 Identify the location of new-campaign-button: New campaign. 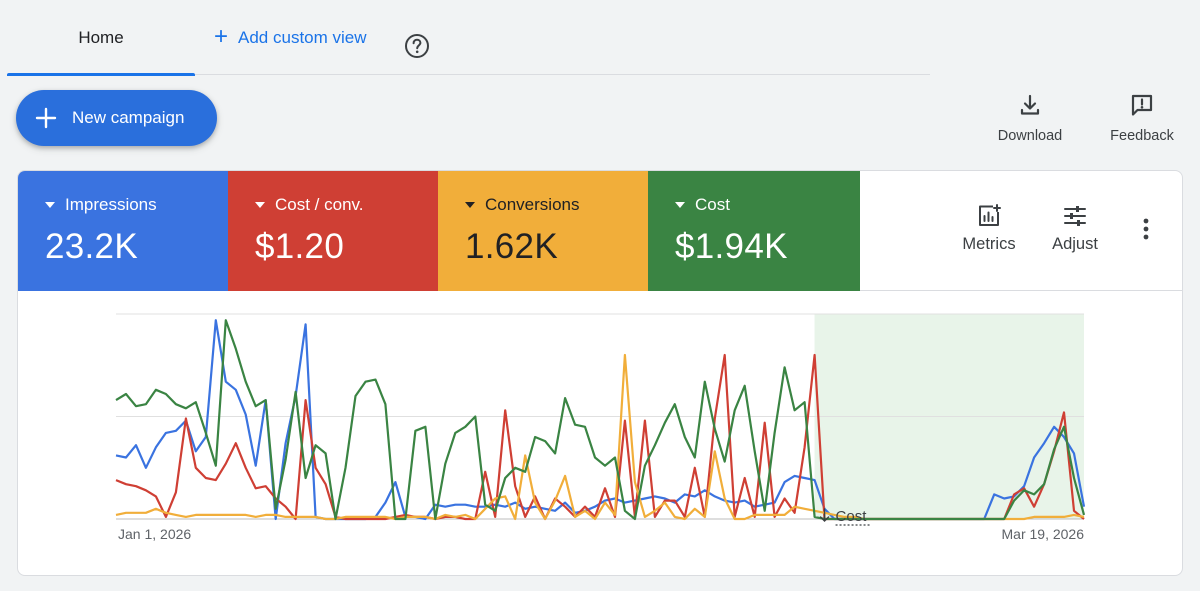
(116, 118).